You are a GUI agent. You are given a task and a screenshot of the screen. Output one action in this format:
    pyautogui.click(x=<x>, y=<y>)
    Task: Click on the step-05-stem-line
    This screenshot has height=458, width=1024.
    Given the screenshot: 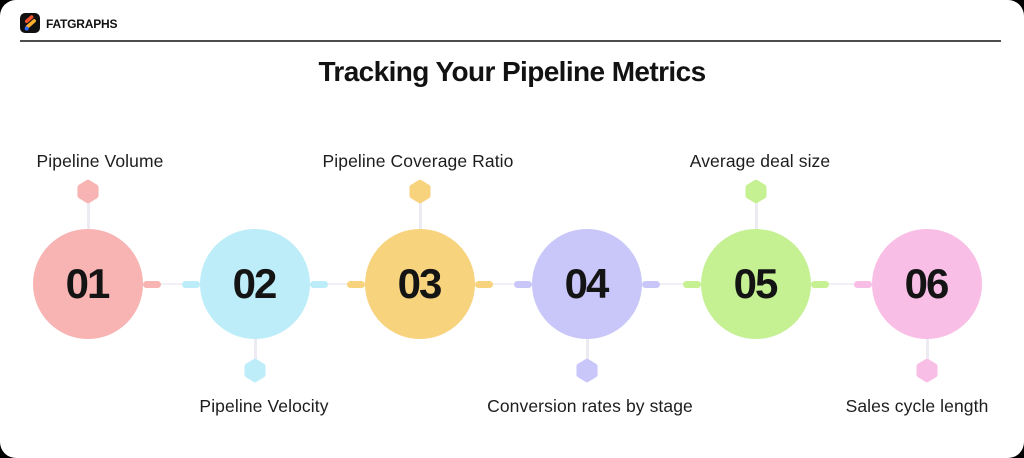 What is the action you would take?
    pyautogui.click(x=756, y=215)
    